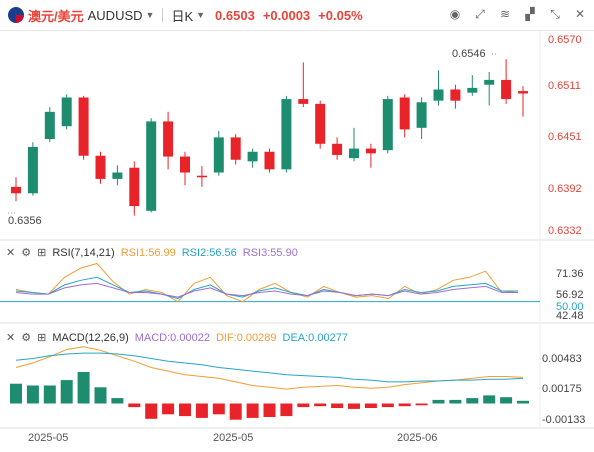 Image resolution: width=594 pixels, height=452 pixels. What do you see at coordinates (517, 14) in the screenshot?
I see `toolbar: ◉ ⤢ ≋ ▞ ⤡ ✕` at bounding box center [517, 14].